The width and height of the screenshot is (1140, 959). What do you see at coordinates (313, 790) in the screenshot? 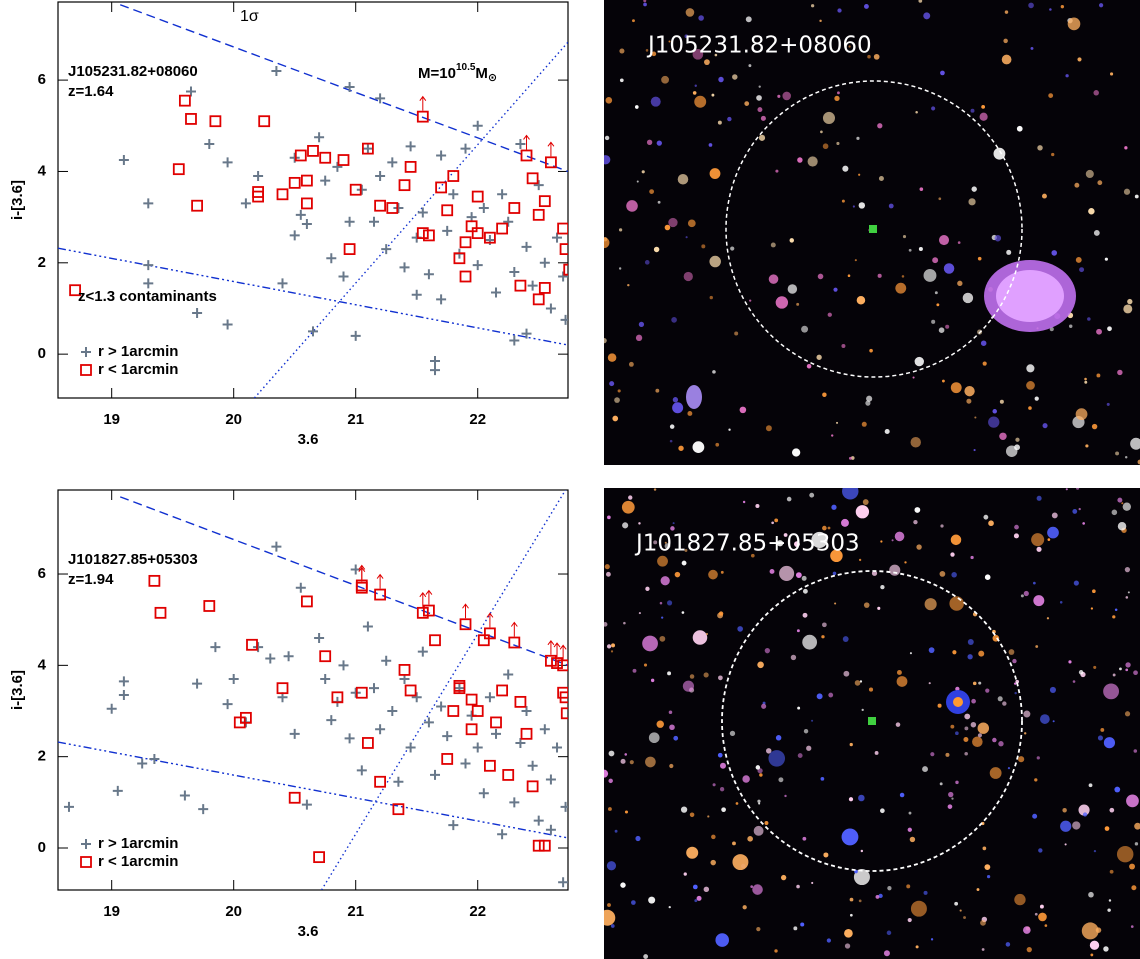
I see `model-line` at bounding box center [313, 790].